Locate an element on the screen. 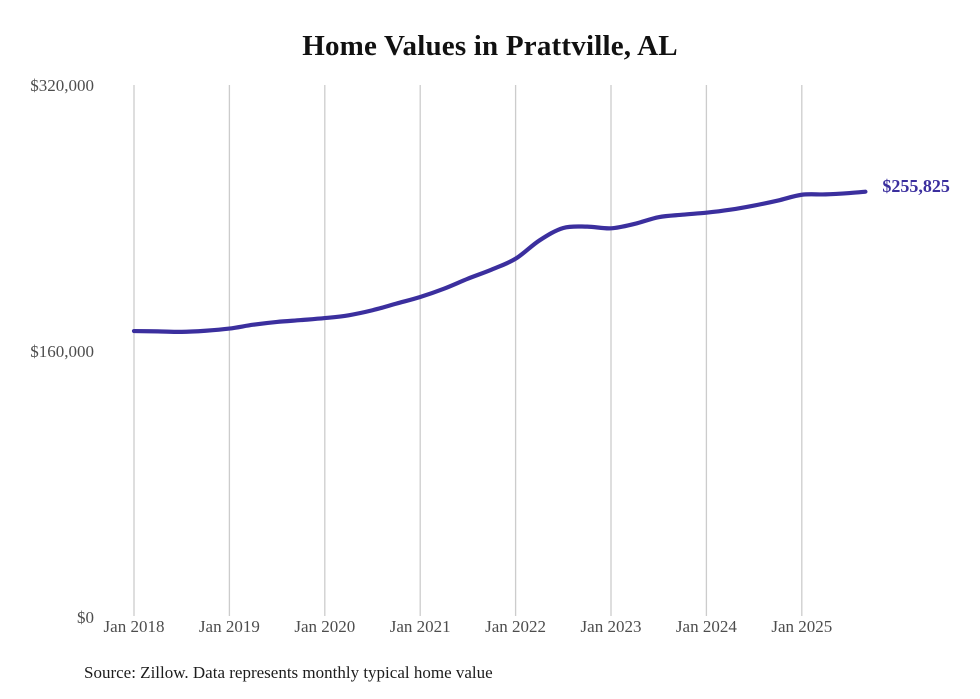 This screenshot has height=699, width=980. x-tick-label: Jan 2023 is located at coordinates (611, 626).